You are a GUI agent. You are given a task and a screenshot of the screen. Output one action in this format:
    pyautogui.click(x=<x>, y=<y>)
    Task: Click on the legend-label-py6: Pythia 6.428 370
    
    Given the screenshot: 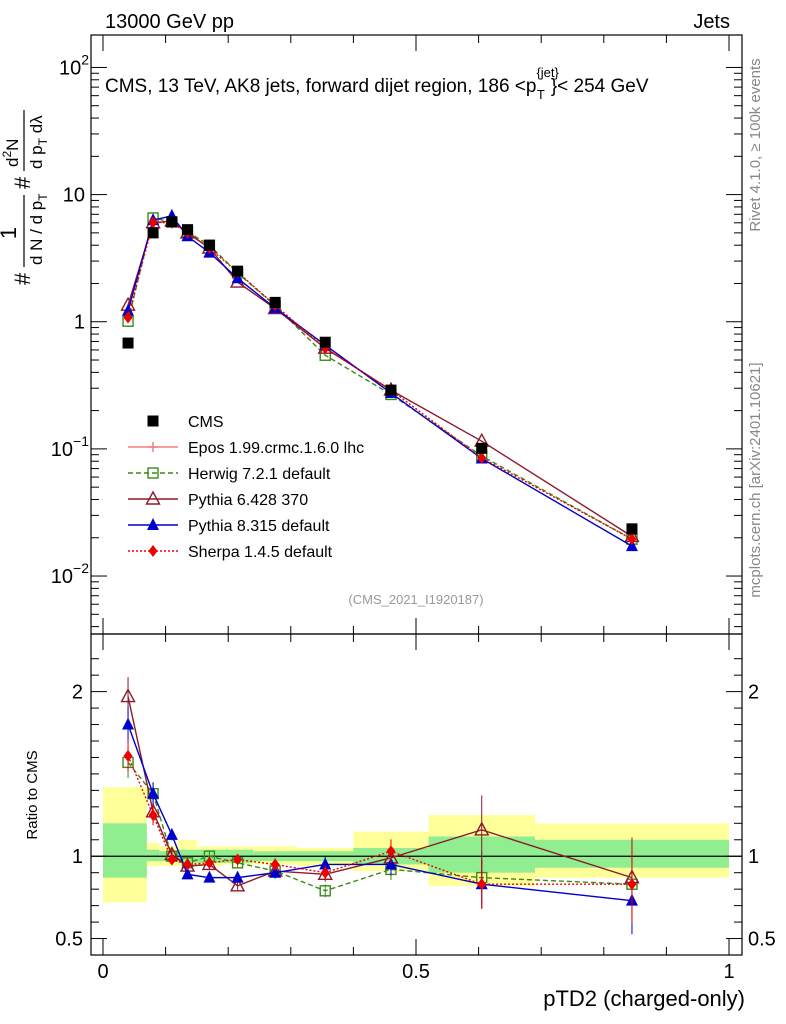 What is the action you would take?
    pyautogui.click(x=248, y=500)
    